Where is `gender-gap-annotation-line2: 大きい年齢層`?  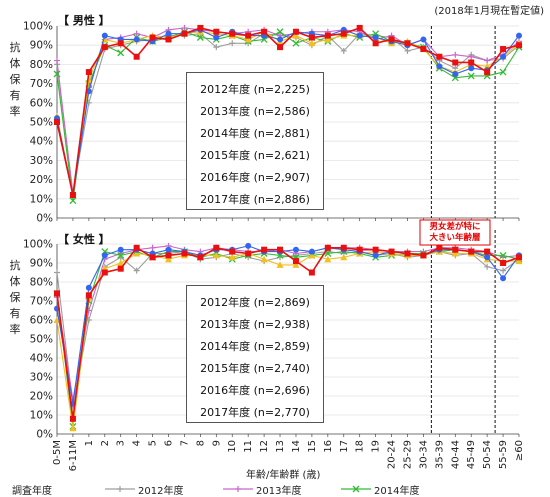 gender-gap-annotation-line2: 大きい年齢層 is located at coordinates (455, 238).